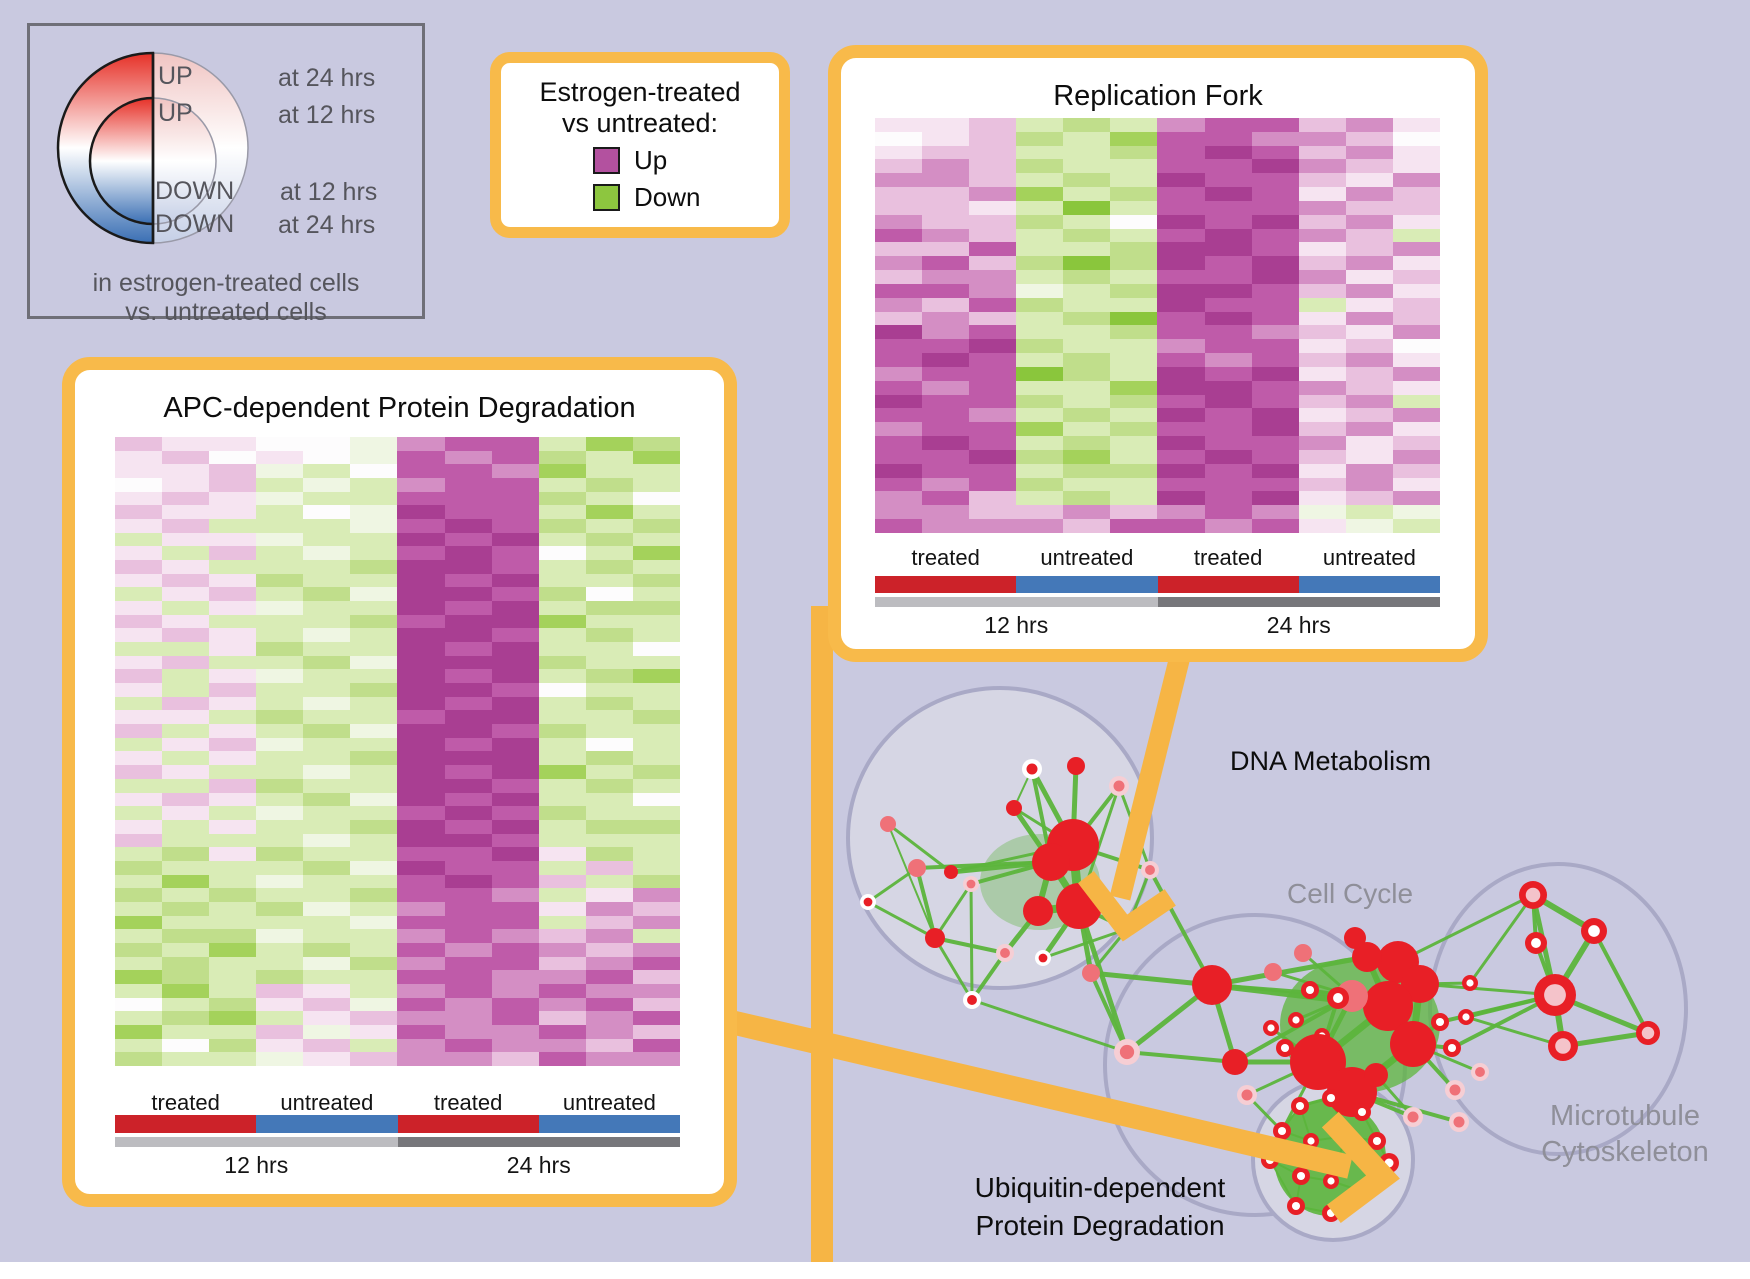 The height and width of the screenshot is (1279, 1750). I want to click on legend-item-label: Up, so click(651, 160).